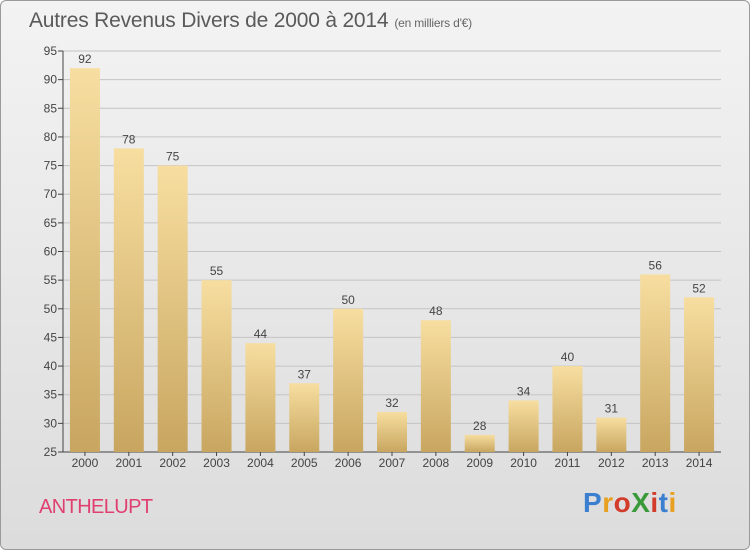  I want to click on x-tick-label: 2003, so click(216, 463).